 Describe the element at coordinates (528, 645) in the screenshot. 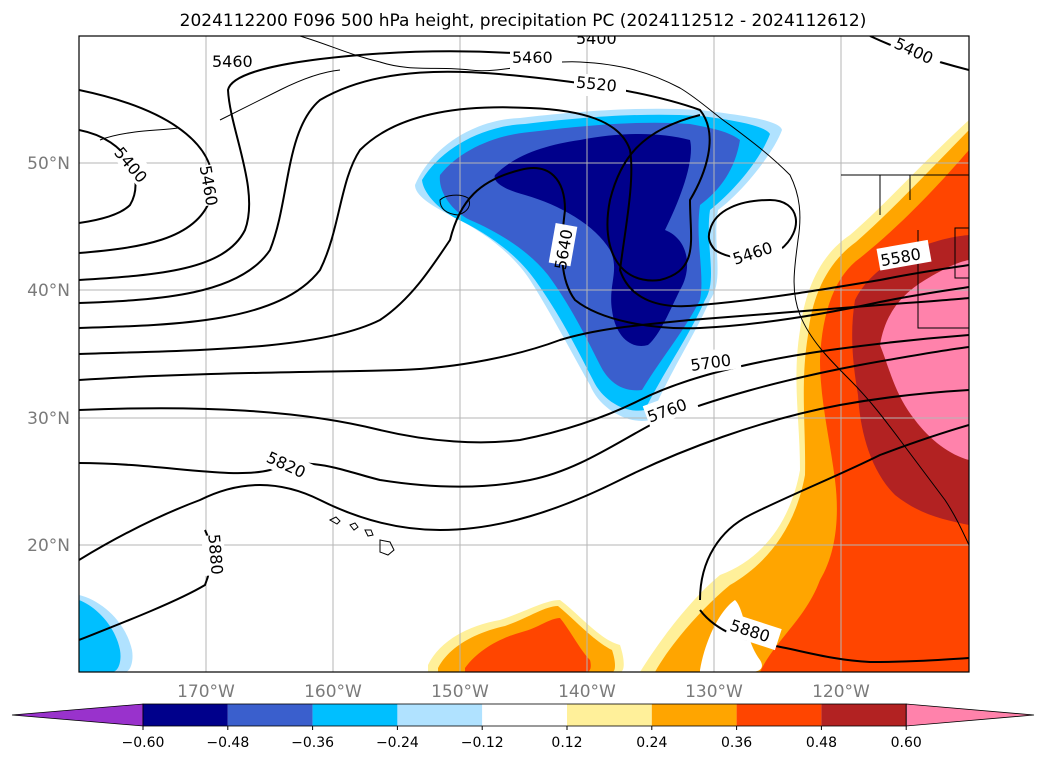

I see `pos-anomaly-hawaii-red` at that location.